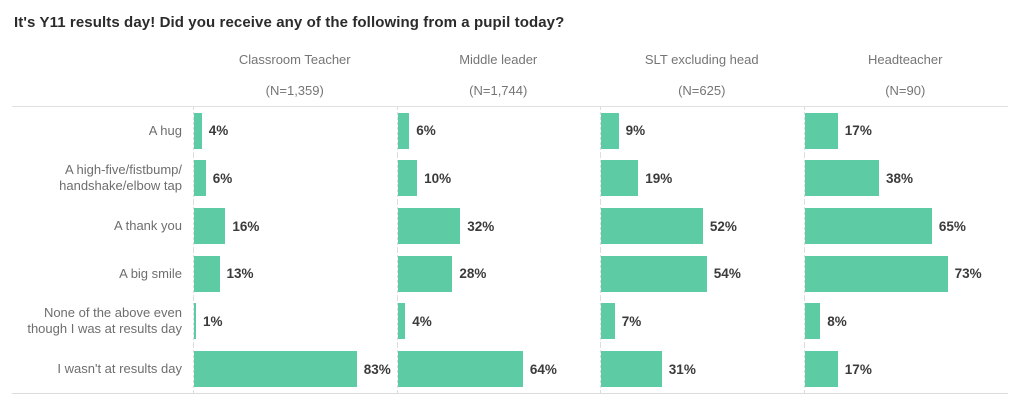  Describe the element at coordinates (837, 321) in the screenshot. I see `value-label: 8%` at that location.